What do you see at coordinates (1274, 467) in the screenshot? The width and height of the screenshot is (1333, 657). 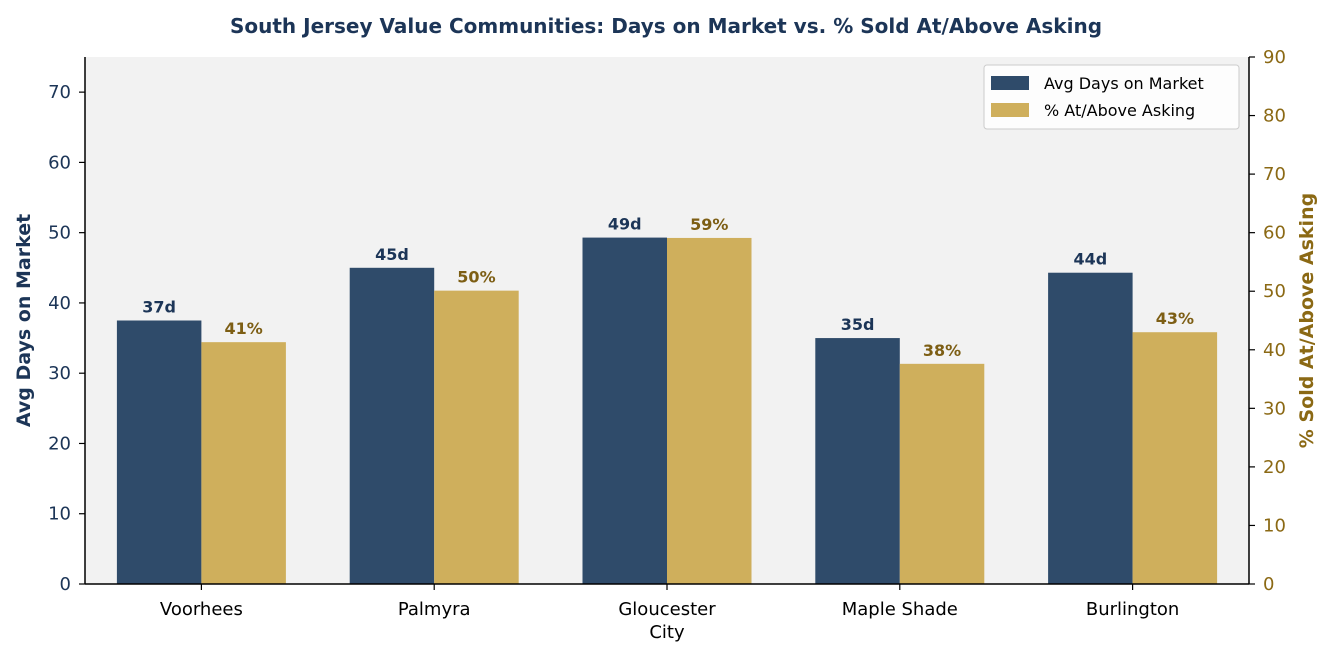 I see `y-tick-label-right: 20` at bounding box center [1274, 467].